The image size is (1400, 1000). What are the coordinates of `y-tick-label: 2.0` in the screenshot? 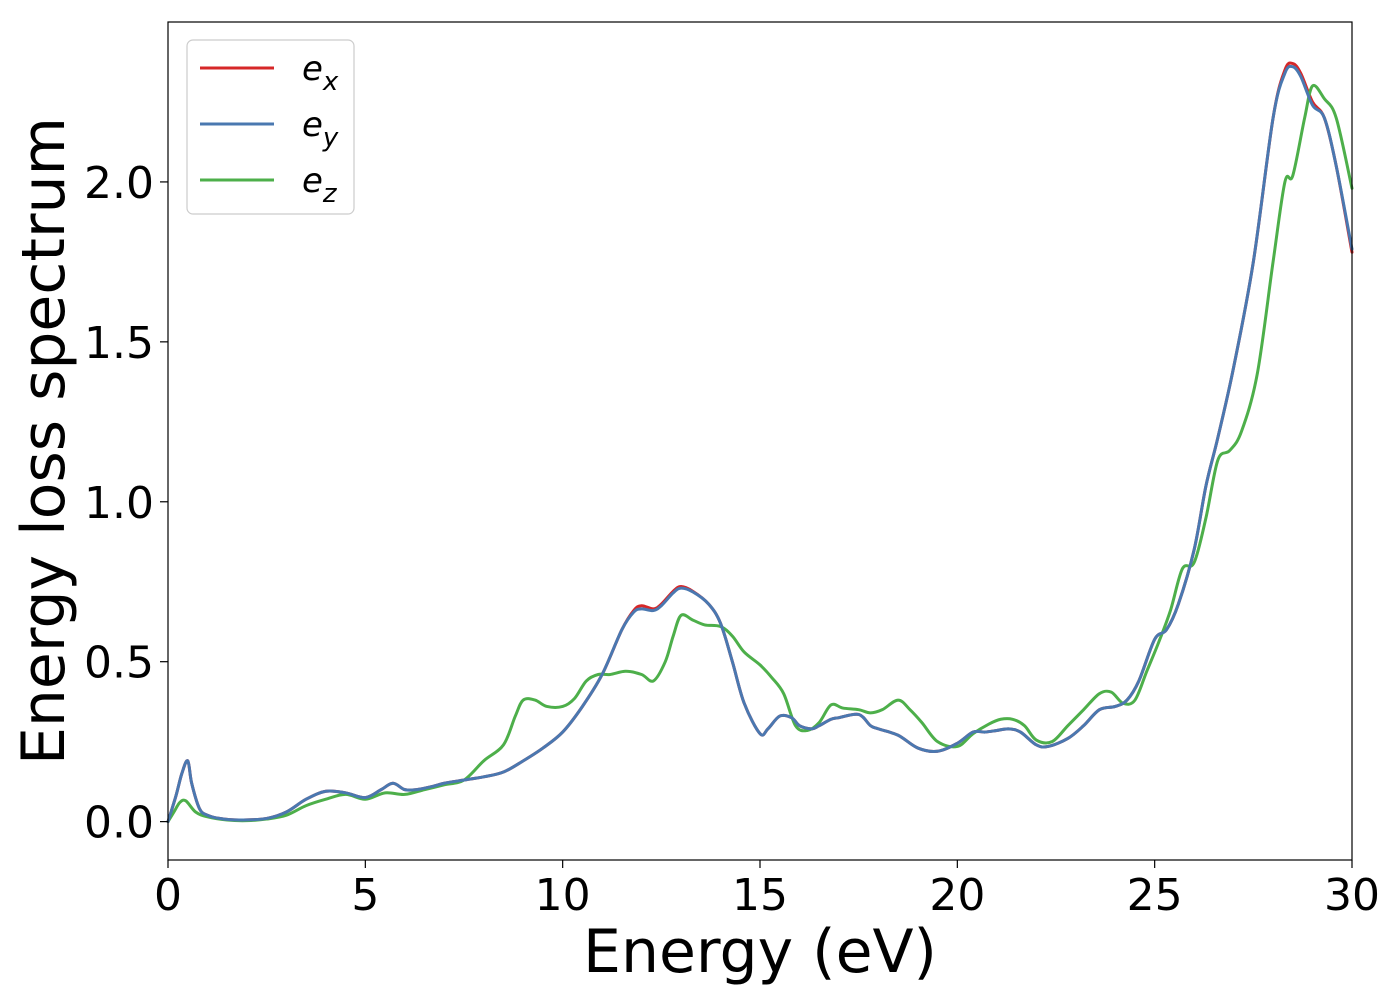 It's located at (119, 183).